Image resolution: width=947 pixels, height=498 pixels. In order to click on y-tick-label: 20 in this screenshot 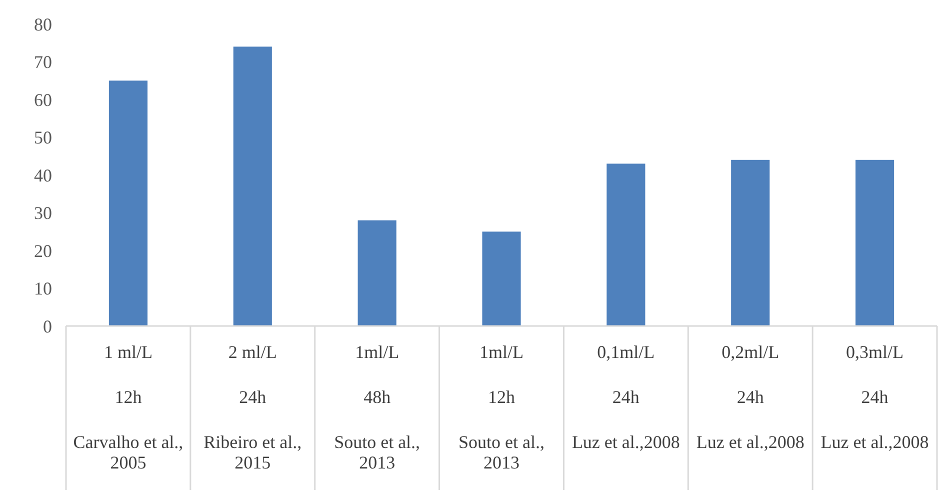, I will do `click(43, 250)`.